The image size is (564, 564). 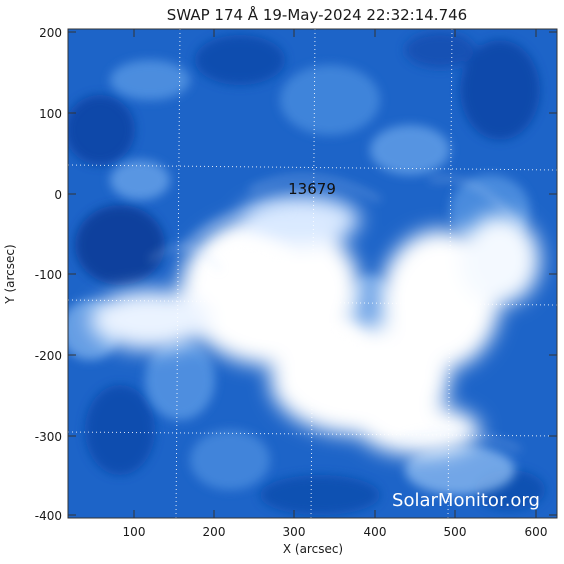 I want to click on y-tick-label: -100, so click(x=48, y=275).